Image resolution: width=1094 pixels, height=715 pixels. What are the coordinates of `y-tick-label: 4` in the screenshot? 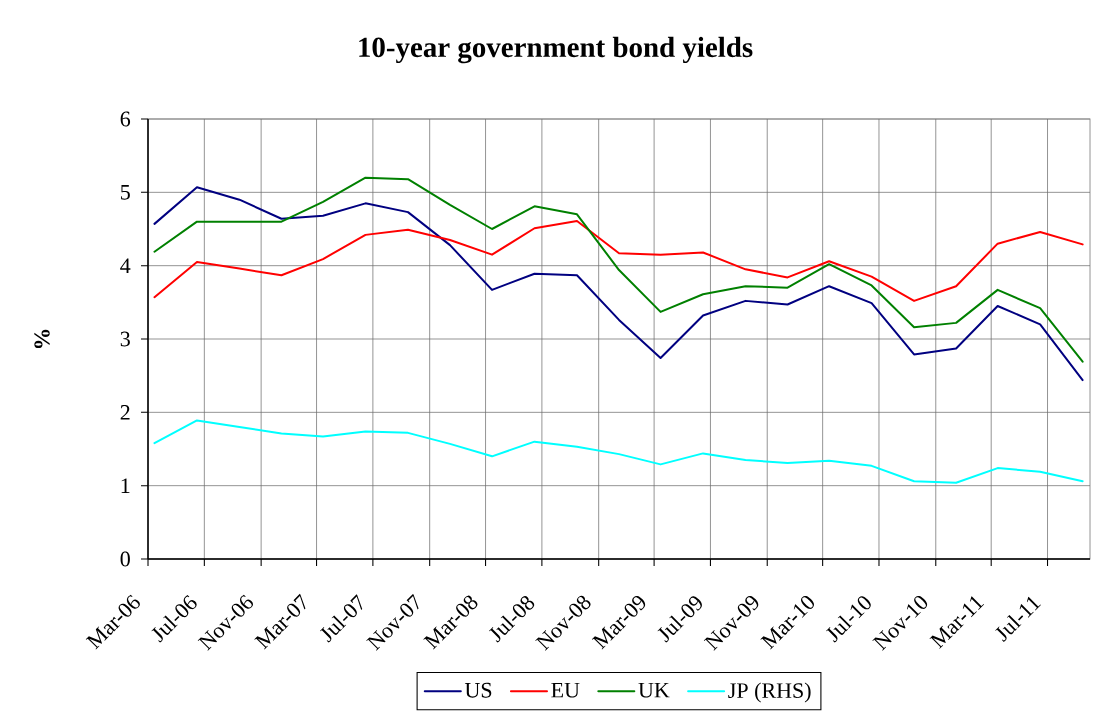 It's located at (125, 265).